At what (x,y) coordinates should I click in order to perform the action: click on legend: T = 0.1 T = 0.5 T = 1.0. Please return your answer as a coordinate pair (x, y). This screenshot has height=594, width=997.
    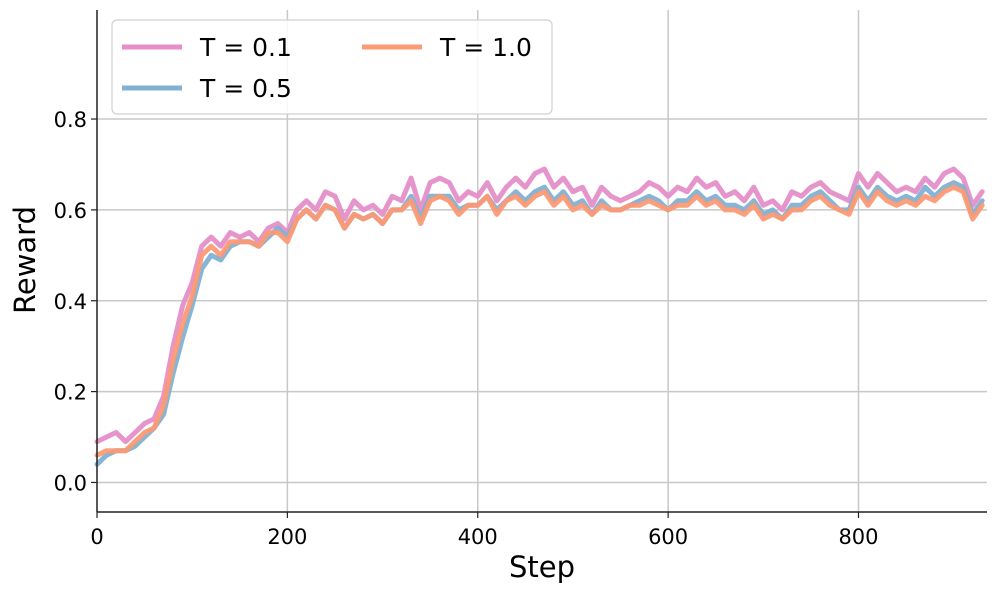
    Looking at the image, I should click on (332, 67).